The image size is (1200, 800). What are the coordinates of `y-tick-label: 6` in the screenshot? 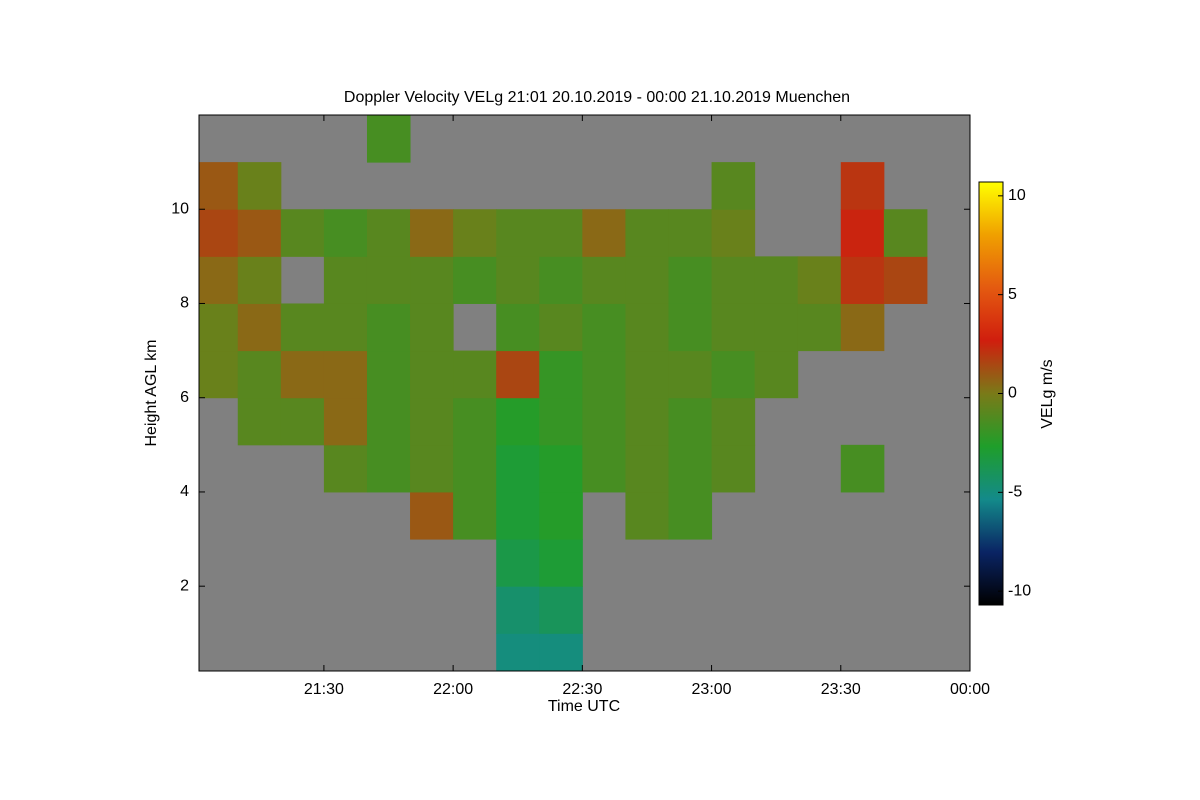 It's located at (184, 397).